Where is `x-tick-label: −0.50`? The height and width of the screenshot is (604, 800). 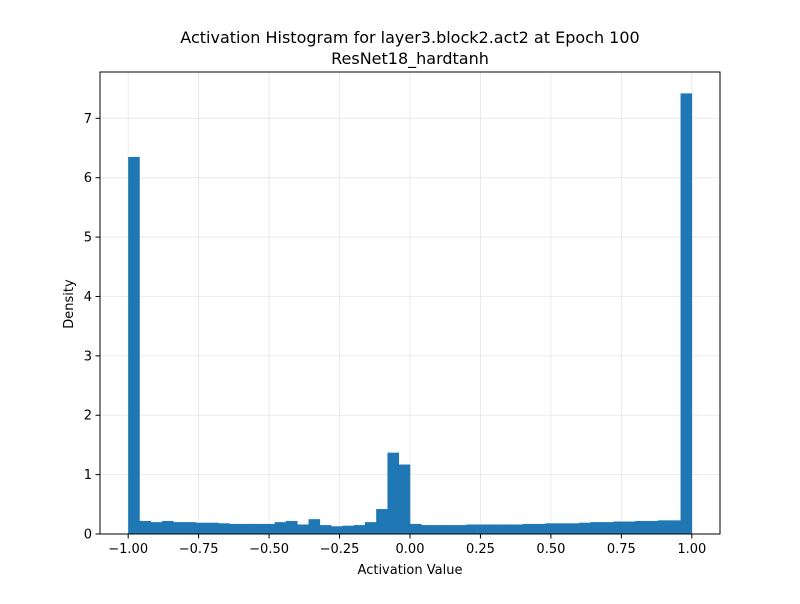 x-tick-label: −0.50 is located at coordinates (269, 549).